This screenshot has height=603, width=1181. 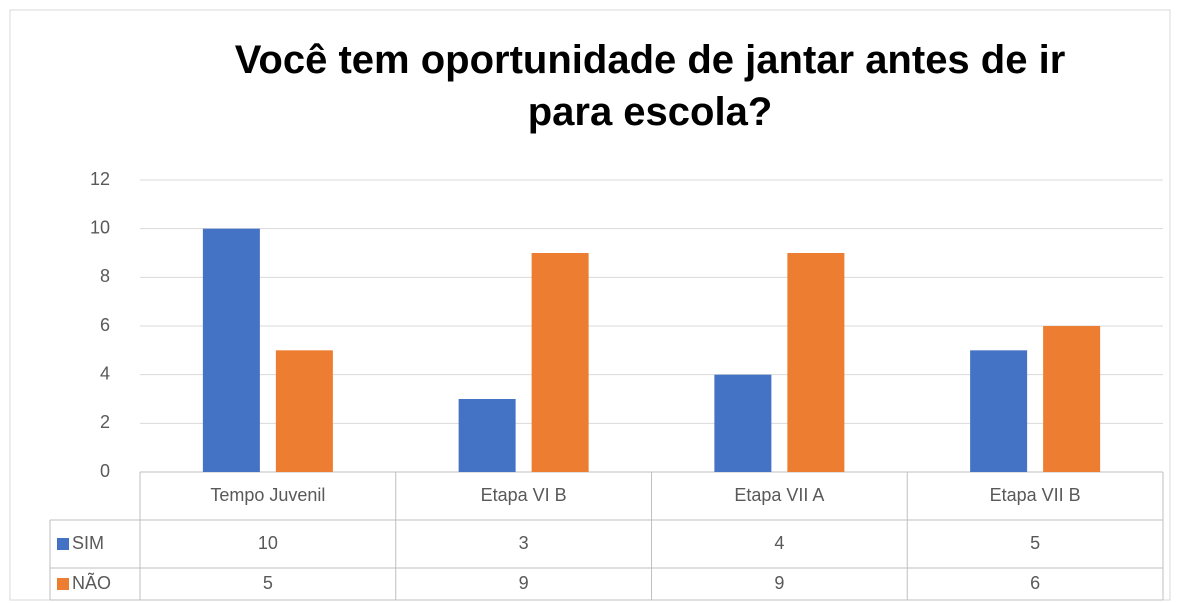 What do you see at coordinates (1035, 583) in the screenshot?
I see `table-value: 6` at bounding box center [1035, 583].